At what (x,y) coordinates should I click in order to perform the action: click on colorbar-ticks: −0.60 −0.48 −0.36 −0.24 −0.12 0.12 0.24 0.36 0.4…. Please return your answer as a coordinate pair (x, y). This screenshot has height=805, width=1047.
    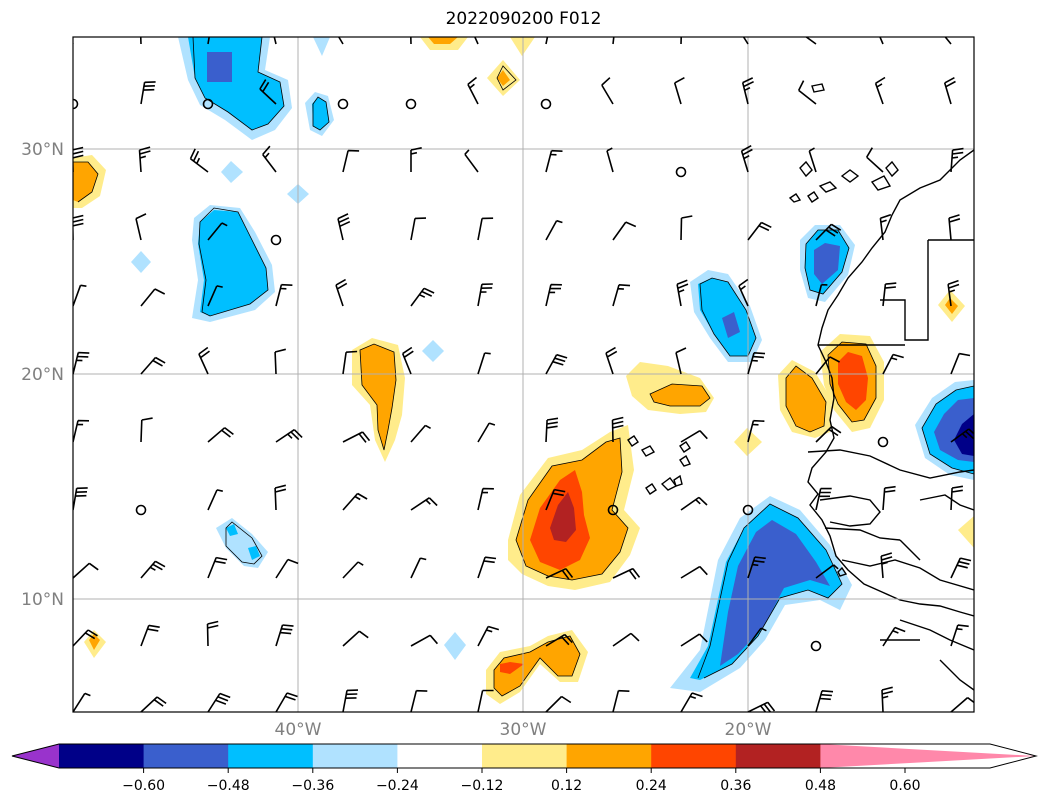
    Looking at the image, I should click on (521, 781).